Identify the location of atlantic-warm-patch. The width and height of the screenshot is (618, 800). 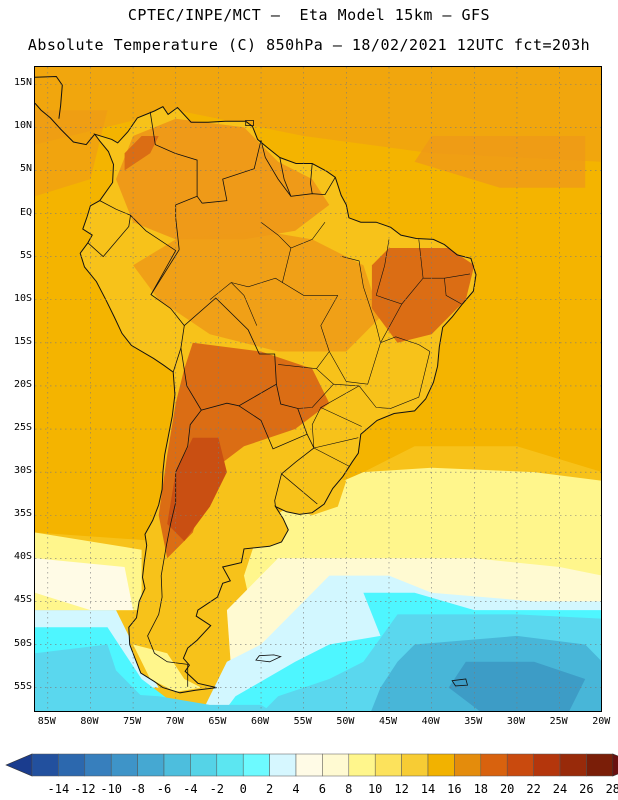
(500, 162).